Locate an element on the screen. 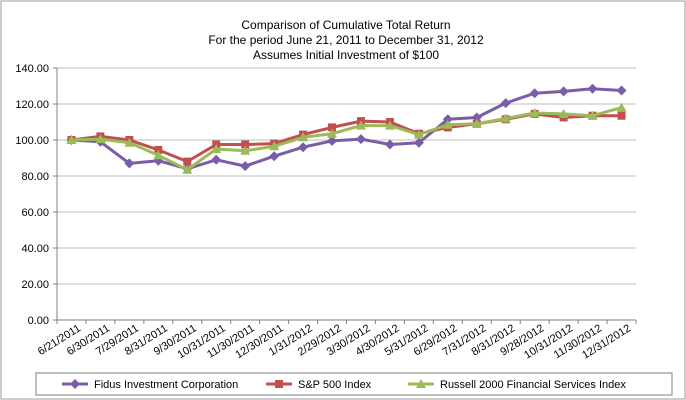 The height and width of the screenshot is (400, 686). y-tick-label: 20.00 is located at coordinates (35, 285).